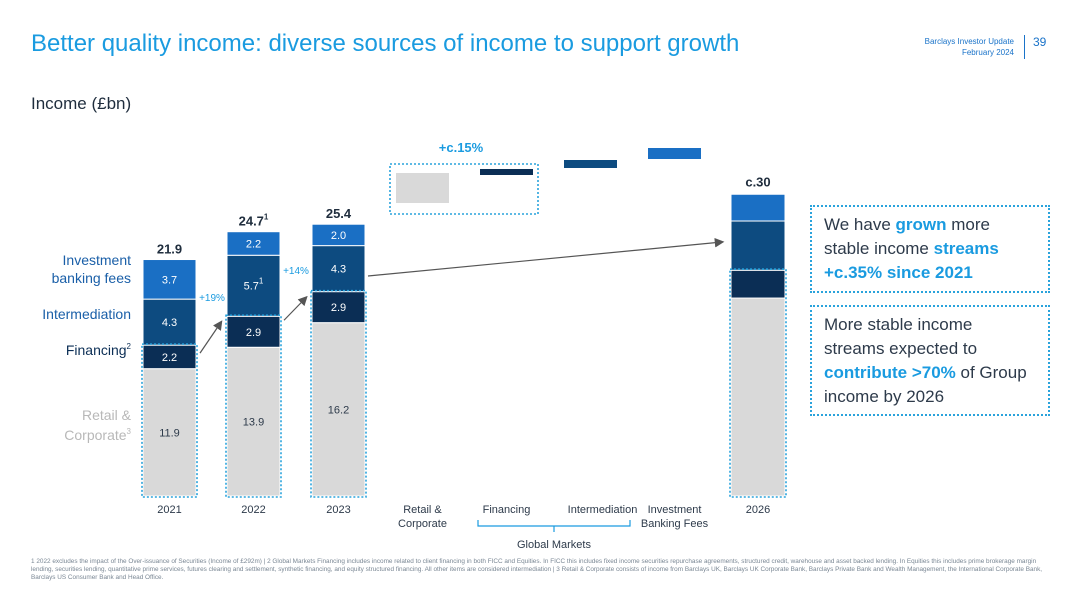  Describe the element at coordinates (969, 41) in the screenshot. I see `report-name: Barclays Investor Update` at that location.